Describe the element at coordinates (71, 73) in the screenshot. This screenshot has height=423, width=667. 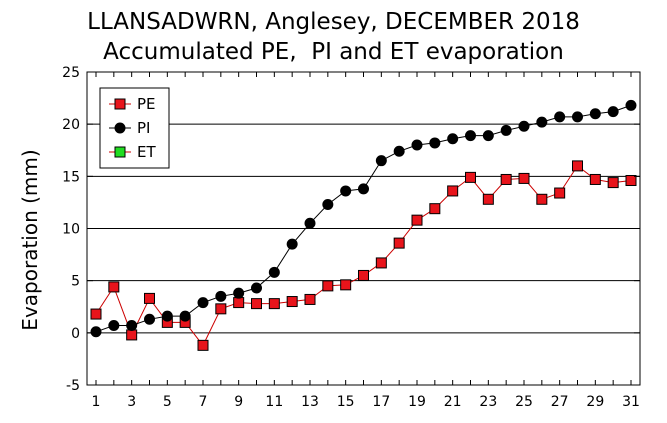
I see `y-tick-label: 25` at that location.